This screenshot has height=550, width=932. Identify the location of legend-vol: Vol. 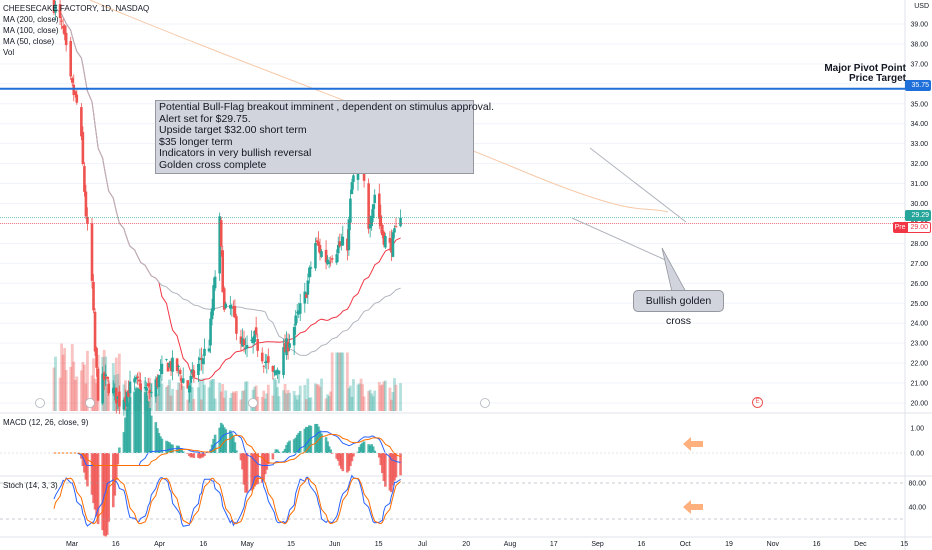
(9, 52).